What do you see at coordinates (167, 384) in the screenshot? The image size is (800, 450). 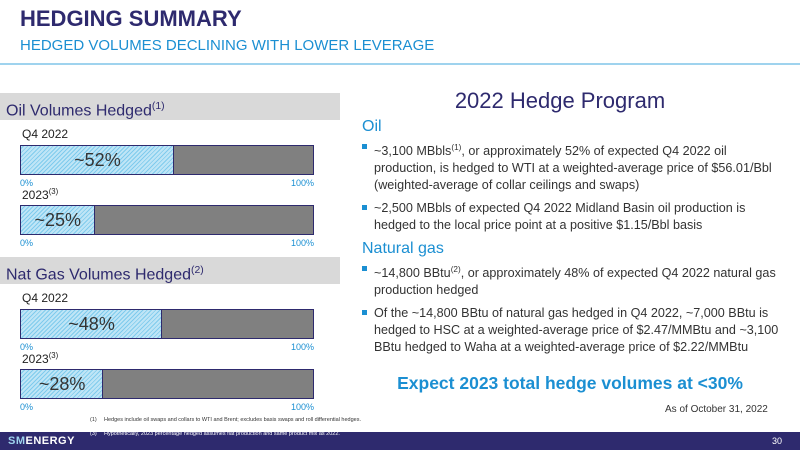 I see `bar-track: ~28%` at bounding box center [167, 384].